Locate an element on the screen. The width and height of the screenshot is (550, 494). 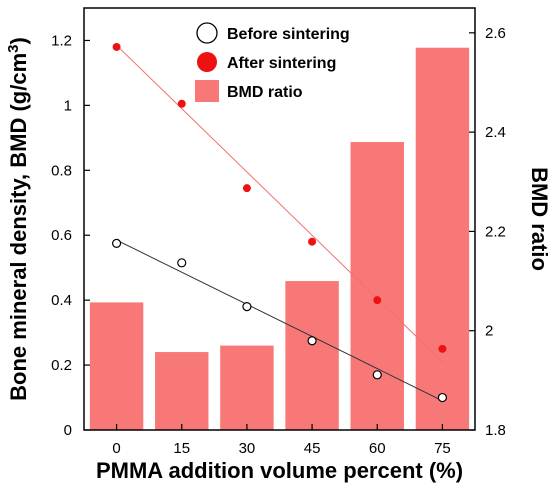
legend-label: Before sintering is located at coordinates (288, 34).